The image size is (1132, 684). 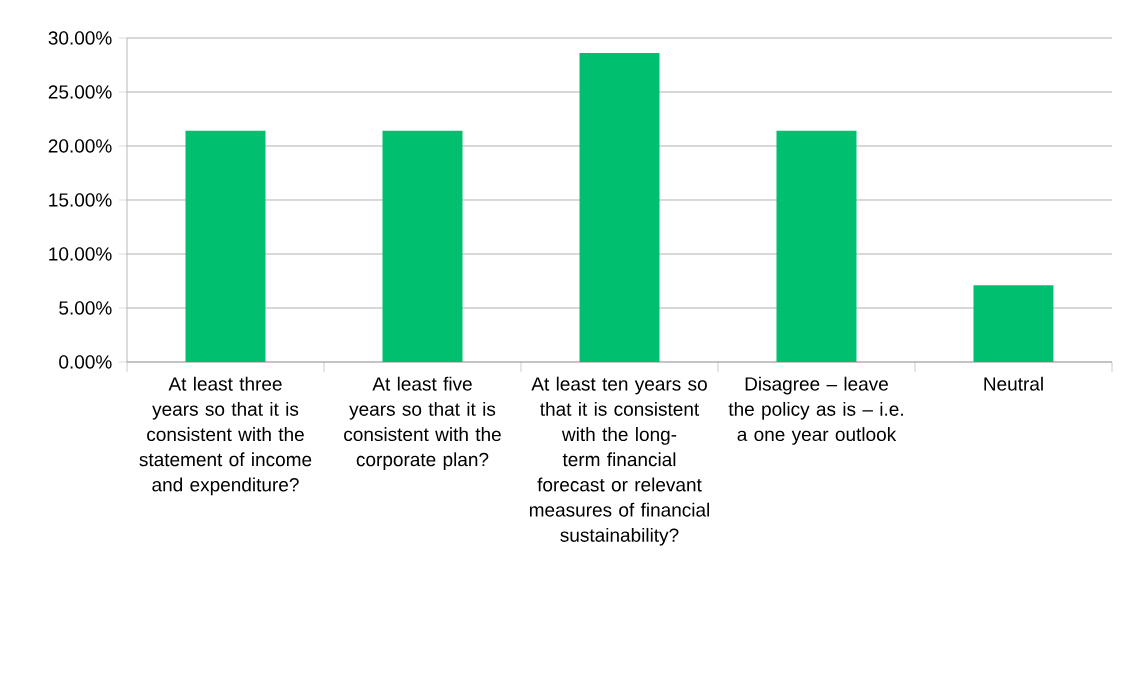 I want to click on y-tick-label: 25.00%, so click(x=80, y=92).